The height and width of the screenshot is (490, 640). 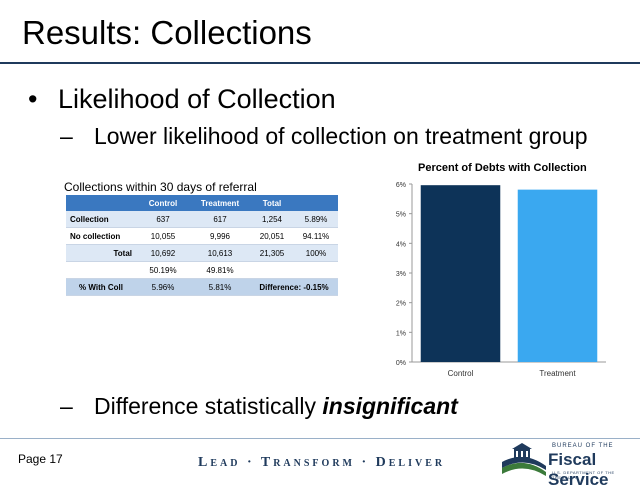 I want to click on header-cell: Treatment, so click(x=220, y=203).